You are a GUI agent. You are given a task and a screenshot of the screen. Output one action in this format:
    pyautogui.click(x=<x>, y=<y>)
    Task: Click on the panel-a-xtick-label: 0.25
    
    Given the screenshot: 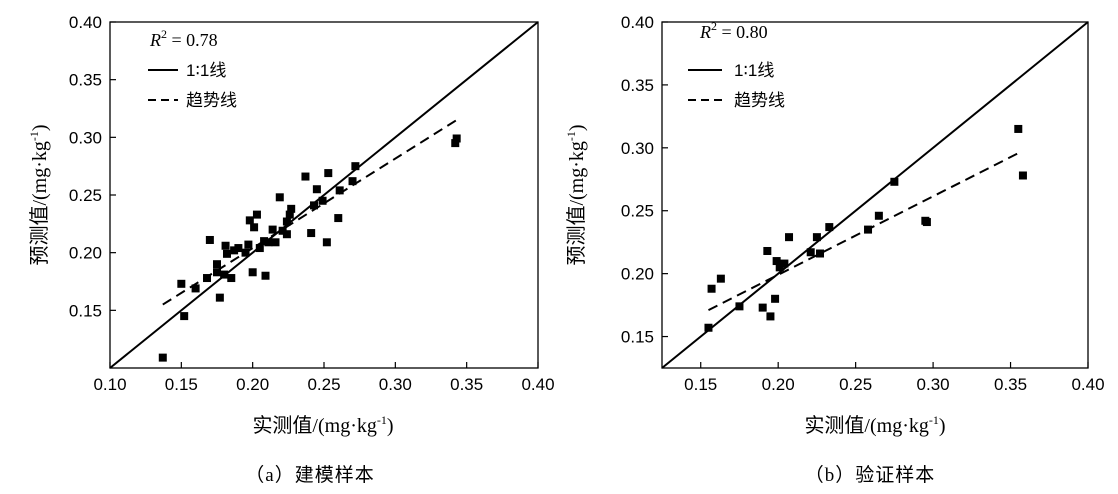 What is the action you would take?
    pyautogui.click(x=323, y=384)
    